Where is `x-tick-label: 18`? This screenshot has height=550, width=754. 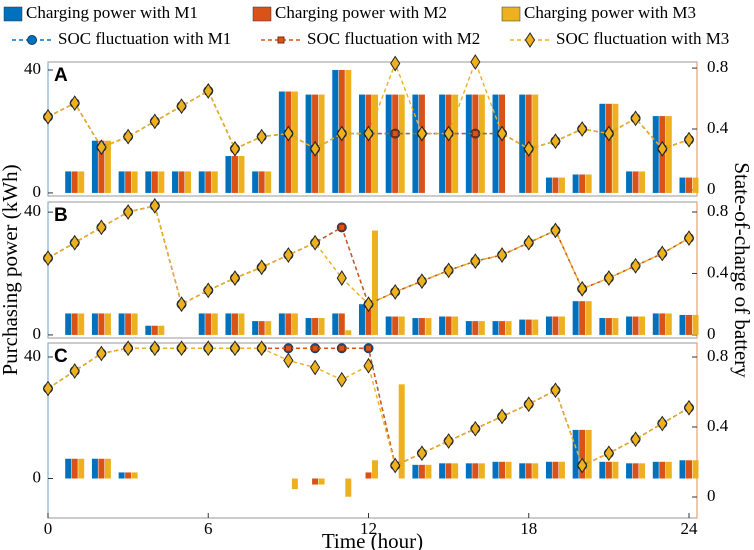
x-tick-label: 18 is located at coordinates (528, 528).